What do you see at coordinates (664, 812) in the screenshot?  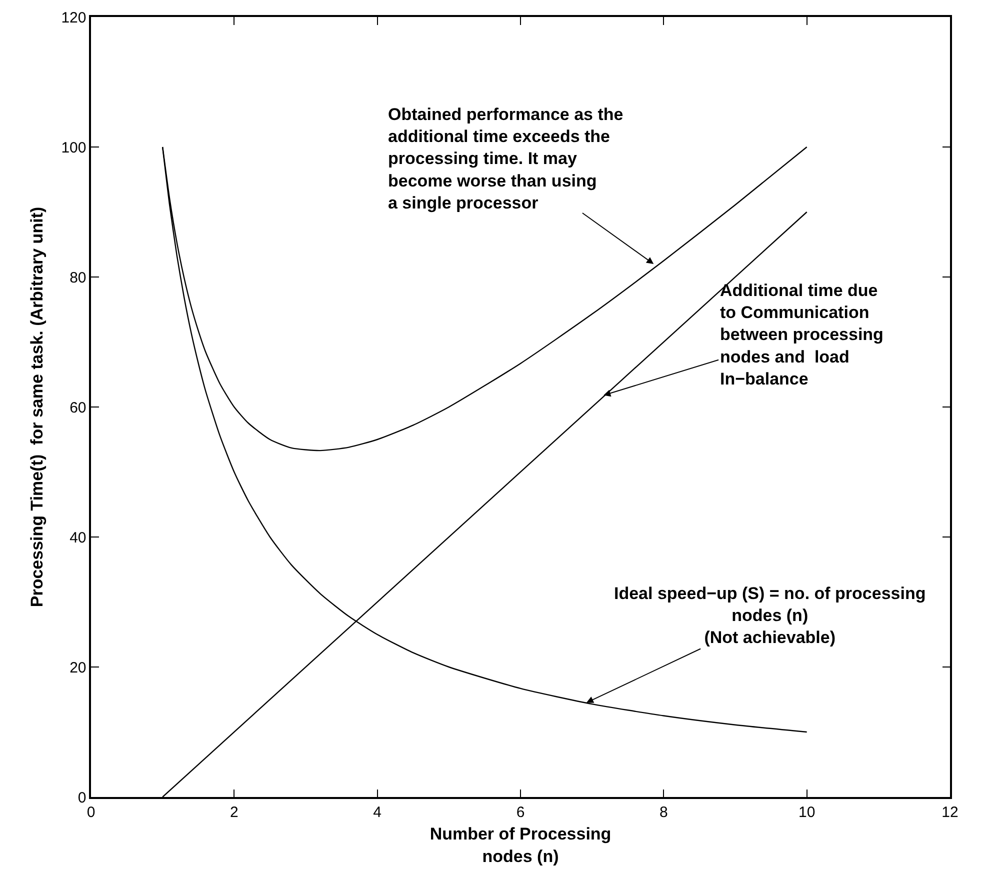 I see `x-tick-label: 8` at bounding box center [664, 812].